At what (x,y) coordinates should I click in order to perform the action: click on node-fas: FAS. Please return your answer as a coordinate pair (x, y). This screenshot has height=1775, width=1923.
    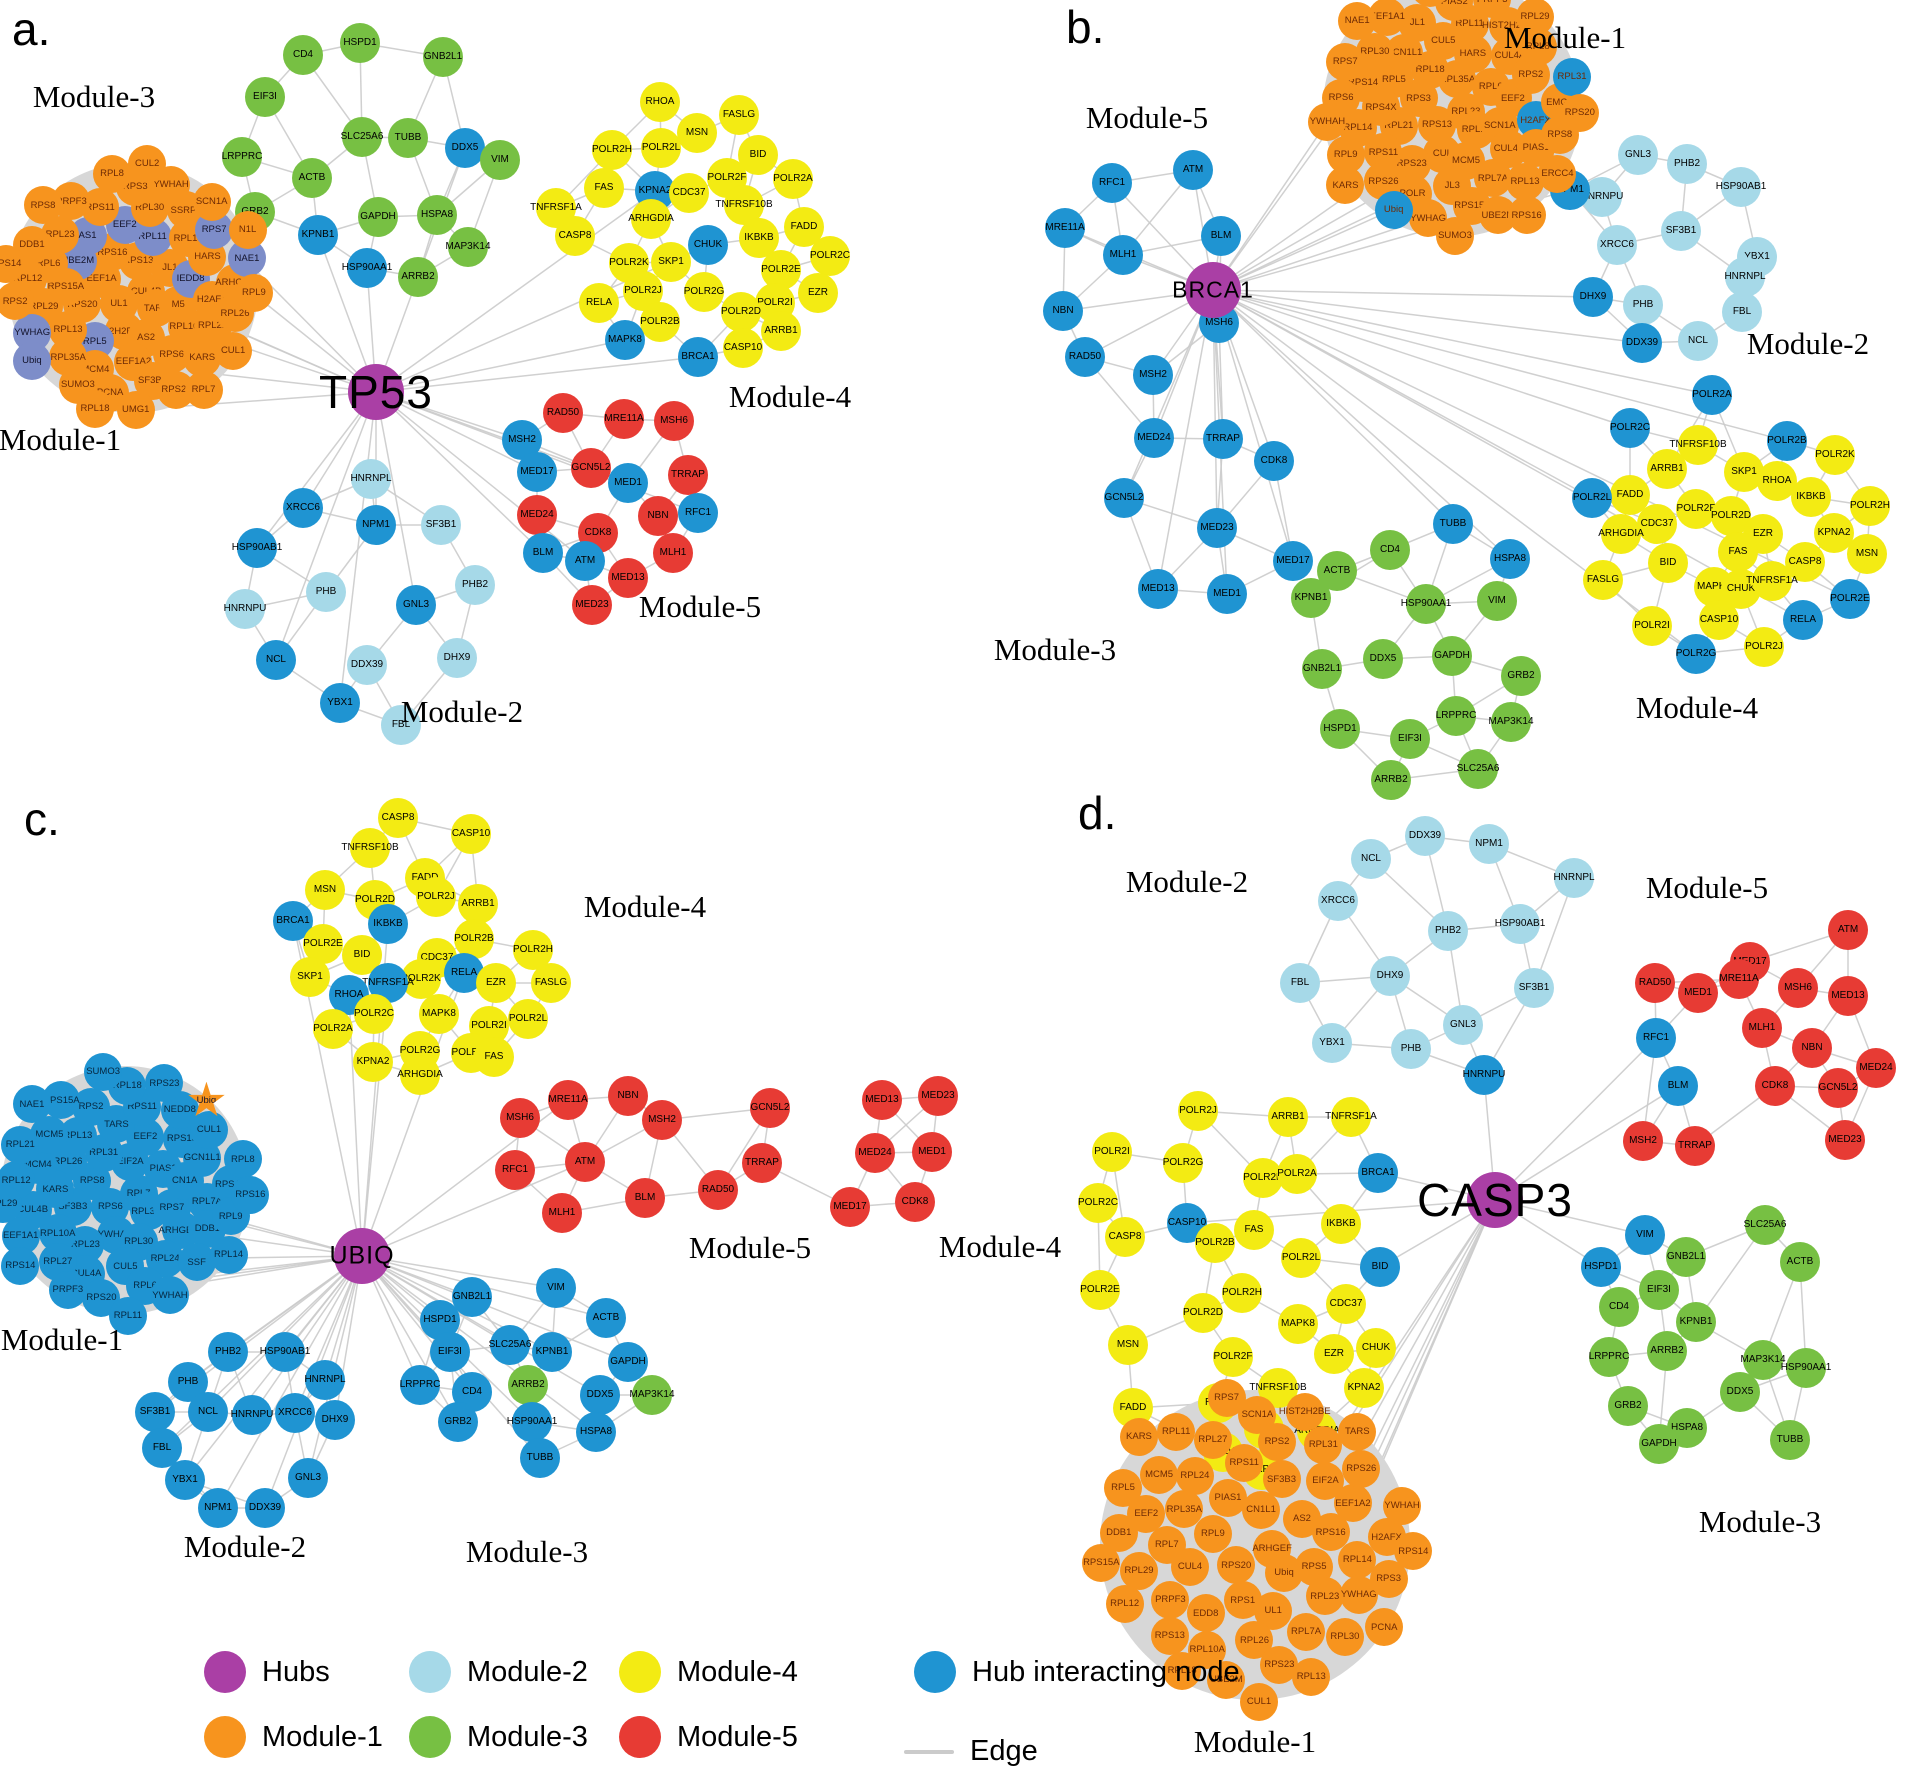
    Looking at the image, I should click on (1738, 552).